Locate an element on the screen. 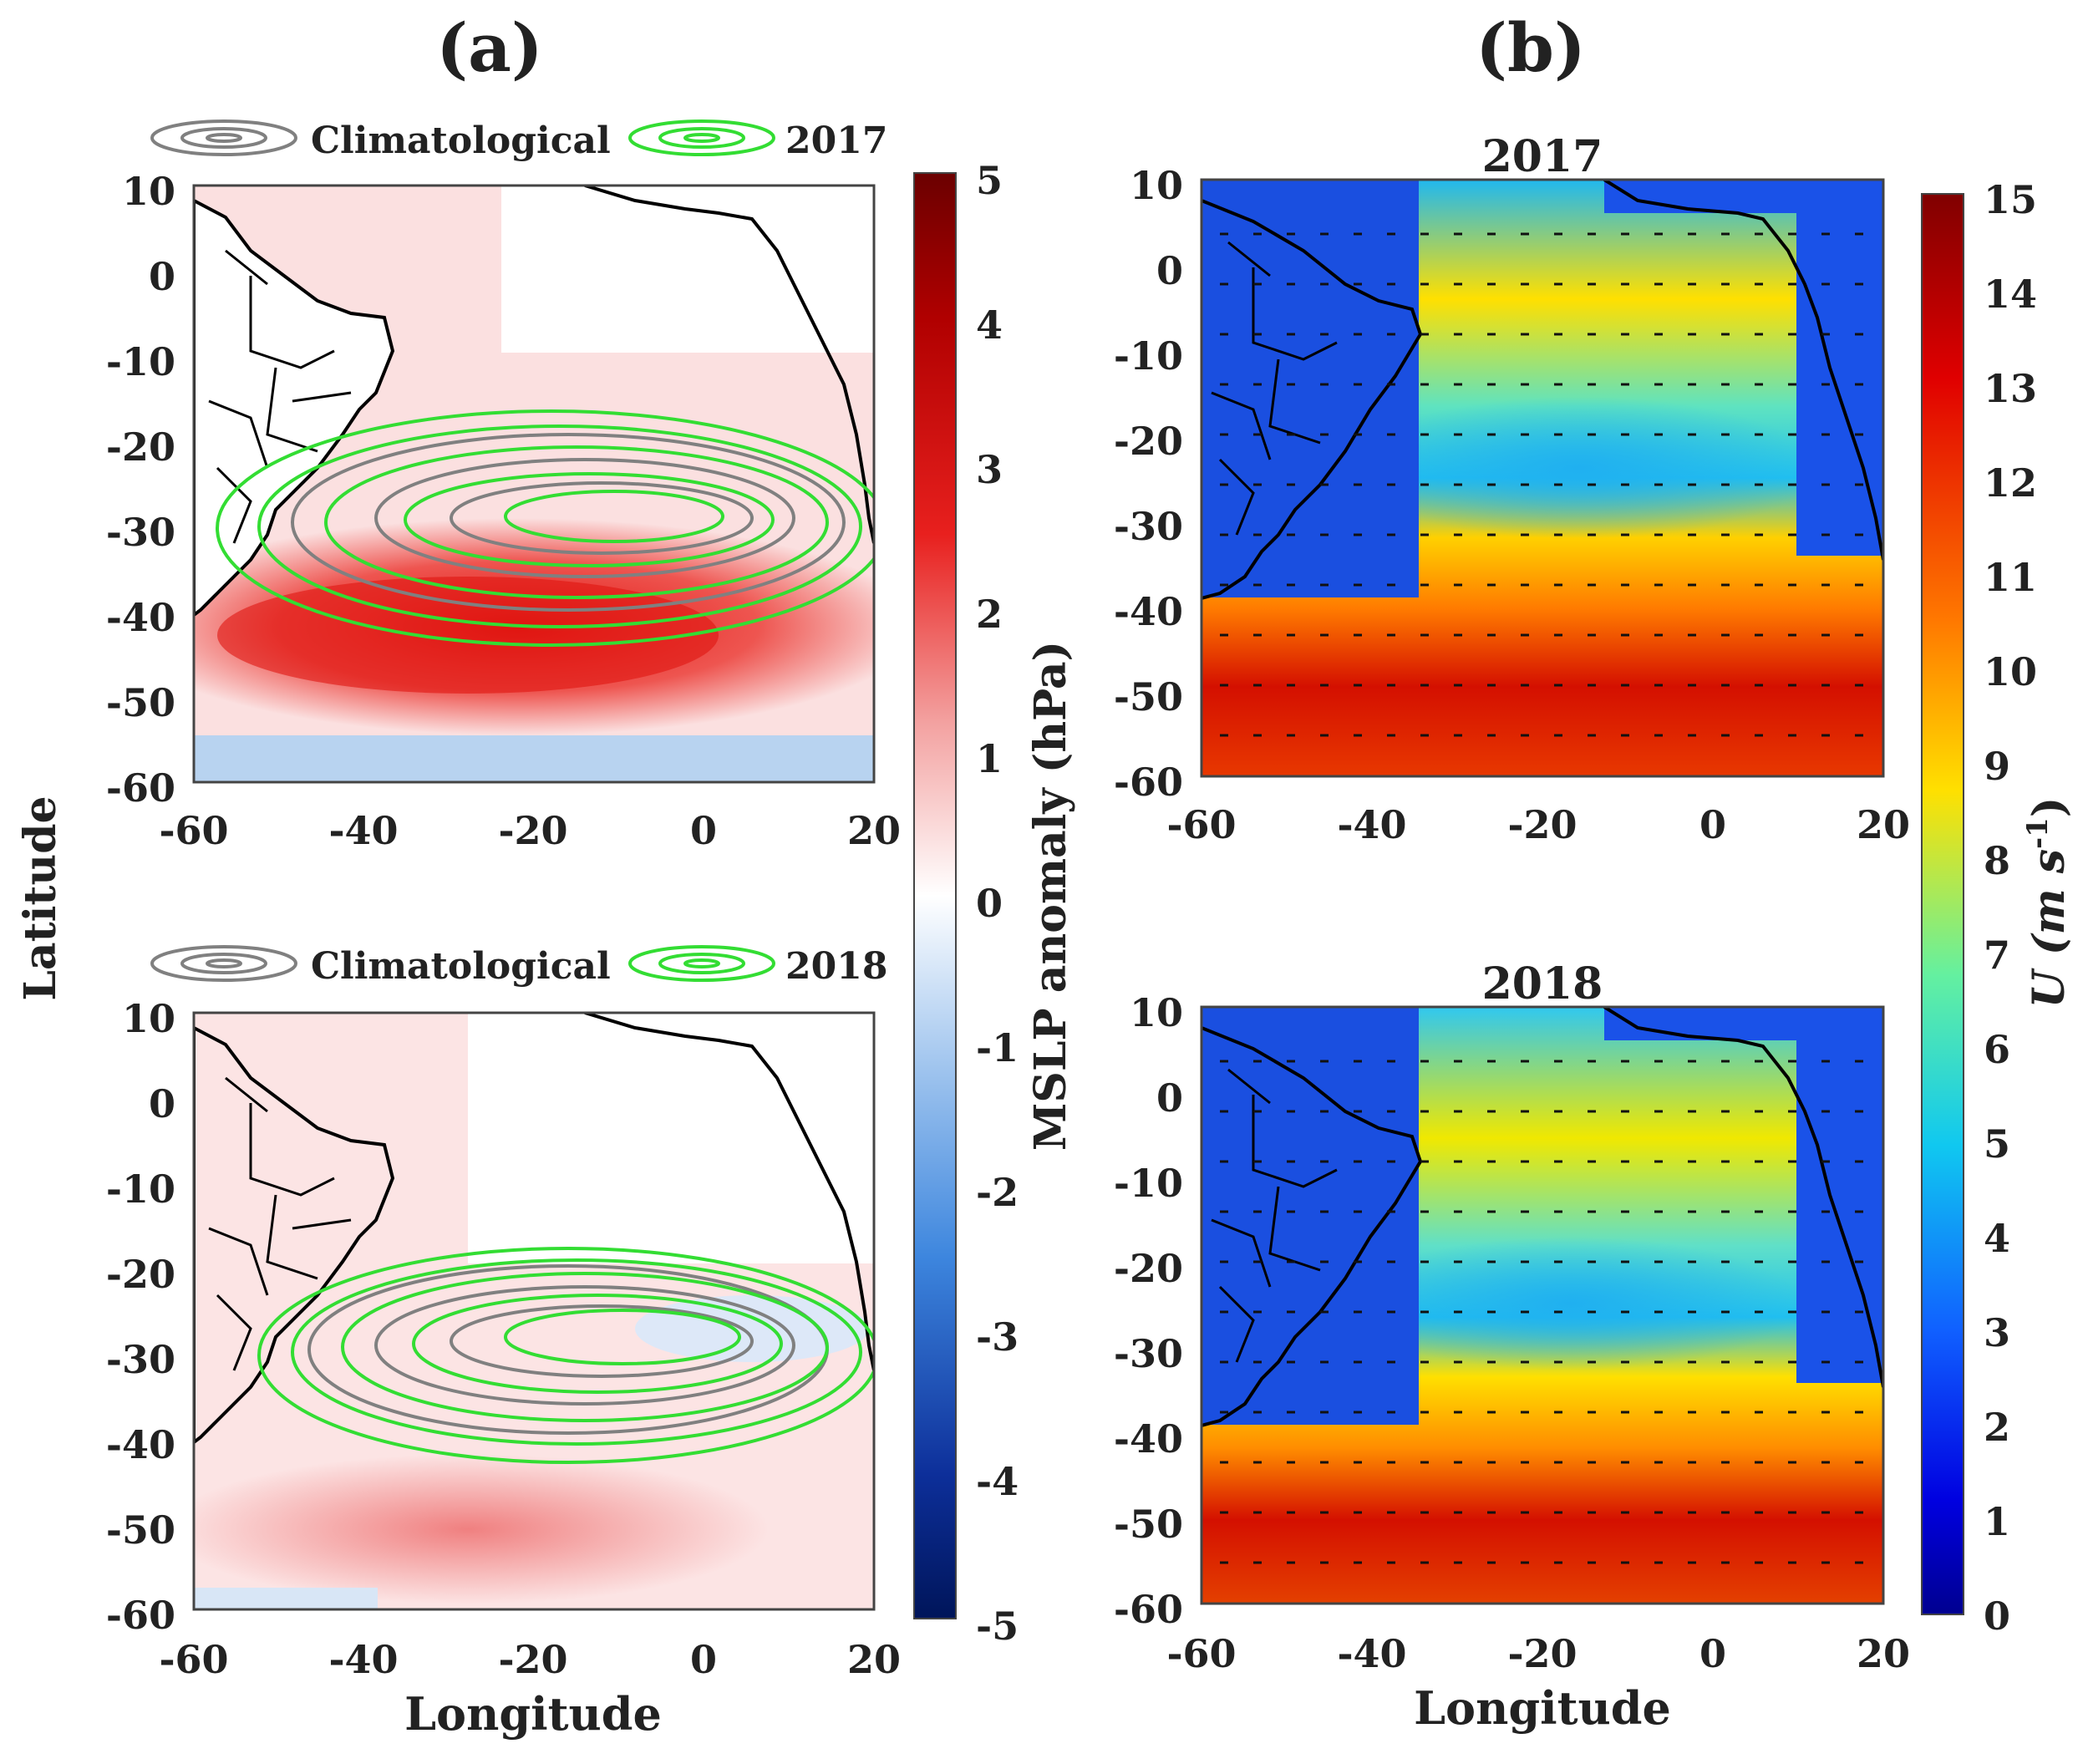 The image size is (2083, 1764). colorbar-tick: 15 is located at coordinates (2010, 199).